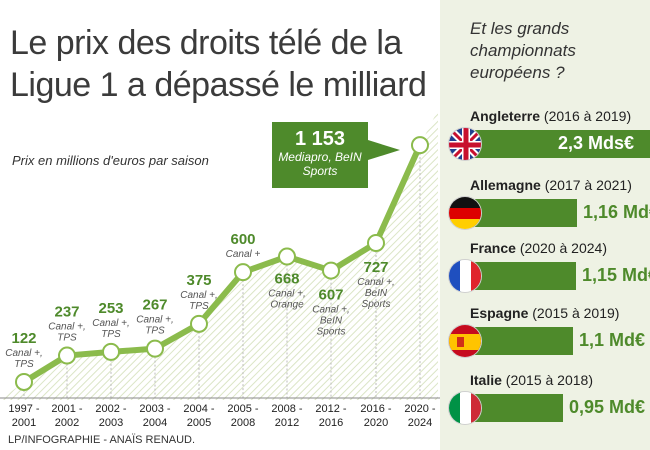  Describe the element at coordinates (154, 305) in the screenshot. I see `data-label: 267` at that location.